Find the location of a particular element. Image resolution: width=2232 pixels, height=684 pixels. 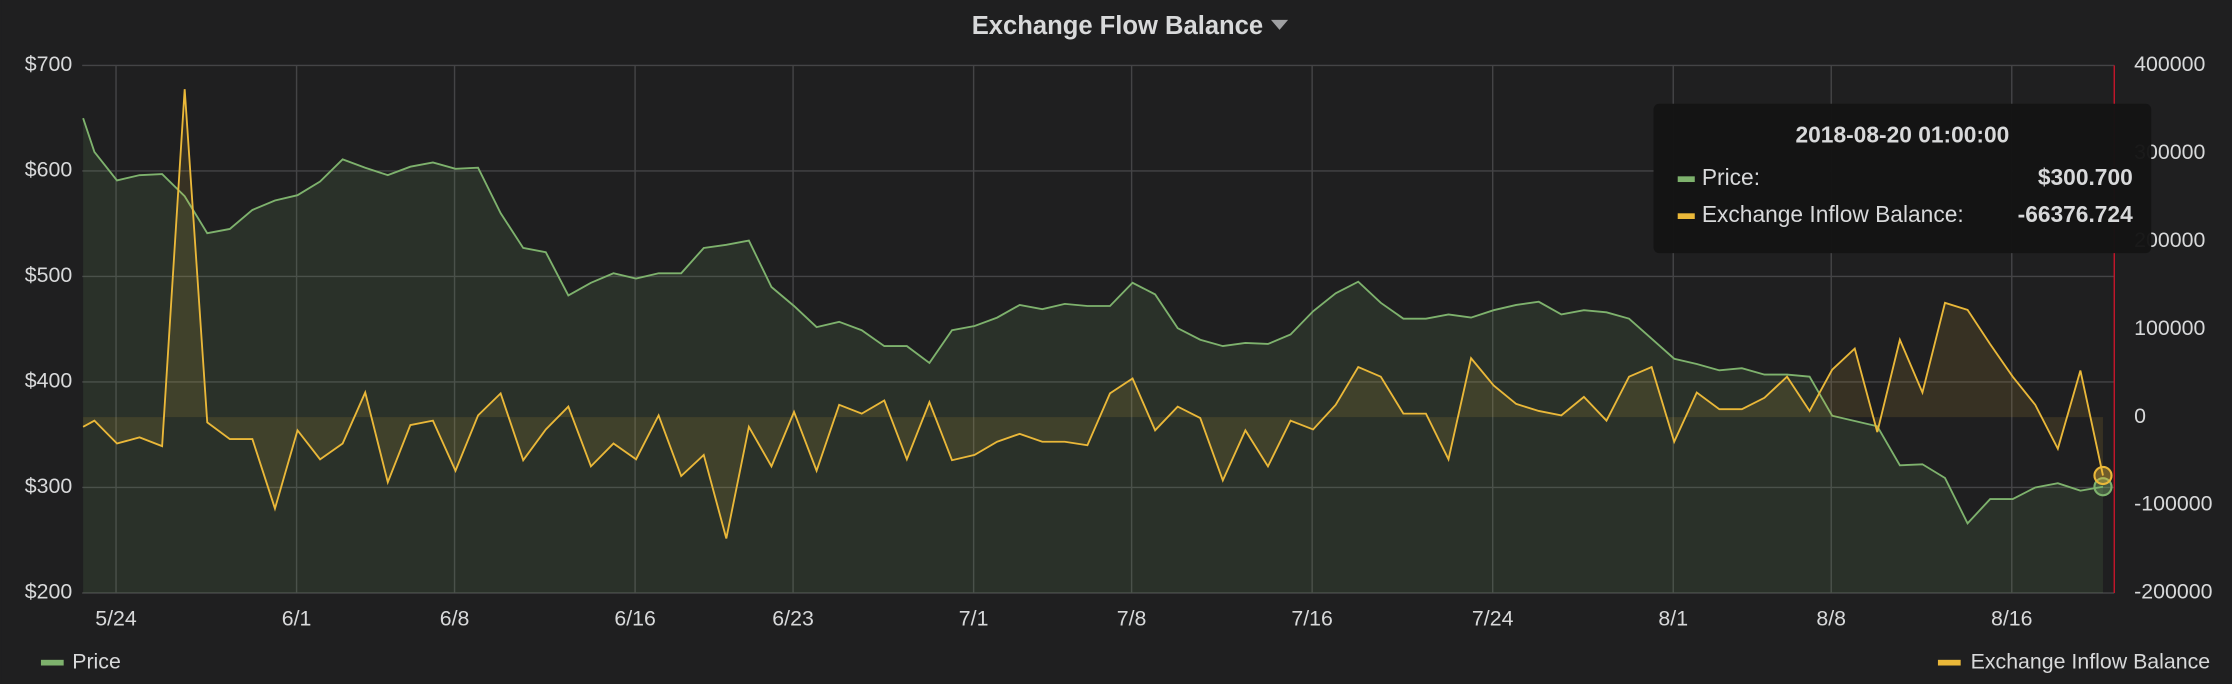

x-tick-label: 6/16 is located at coordinates (635, 619).